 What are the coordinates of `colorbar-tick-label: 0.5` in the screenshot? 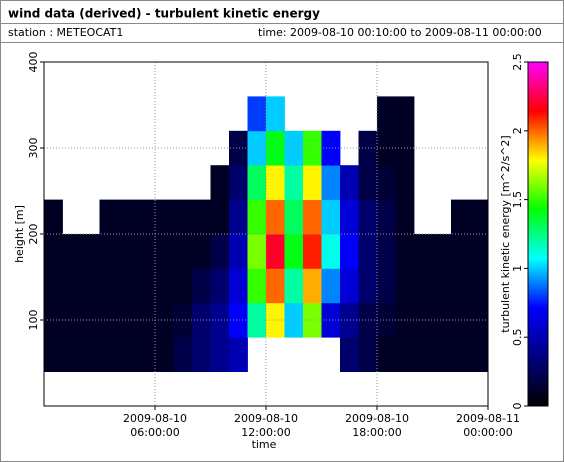 It's located at (517, 337).